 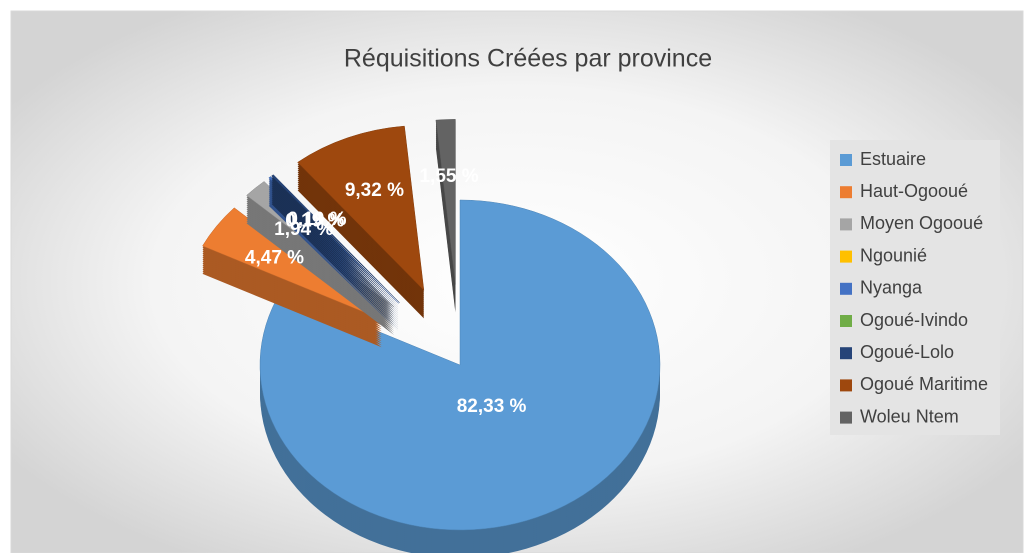 I want to click on data-label: 82,33 %, so click(x=492, y=406).